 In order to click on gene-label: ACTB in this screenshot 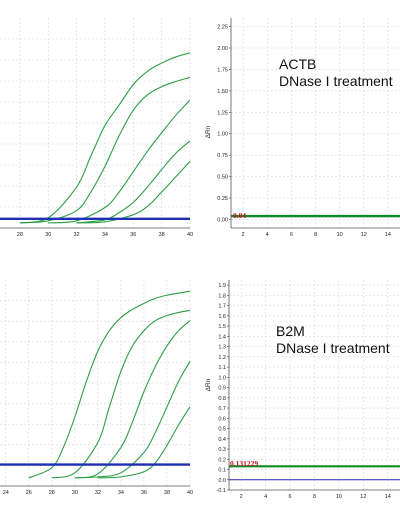, I will do `click(297, 64)`.